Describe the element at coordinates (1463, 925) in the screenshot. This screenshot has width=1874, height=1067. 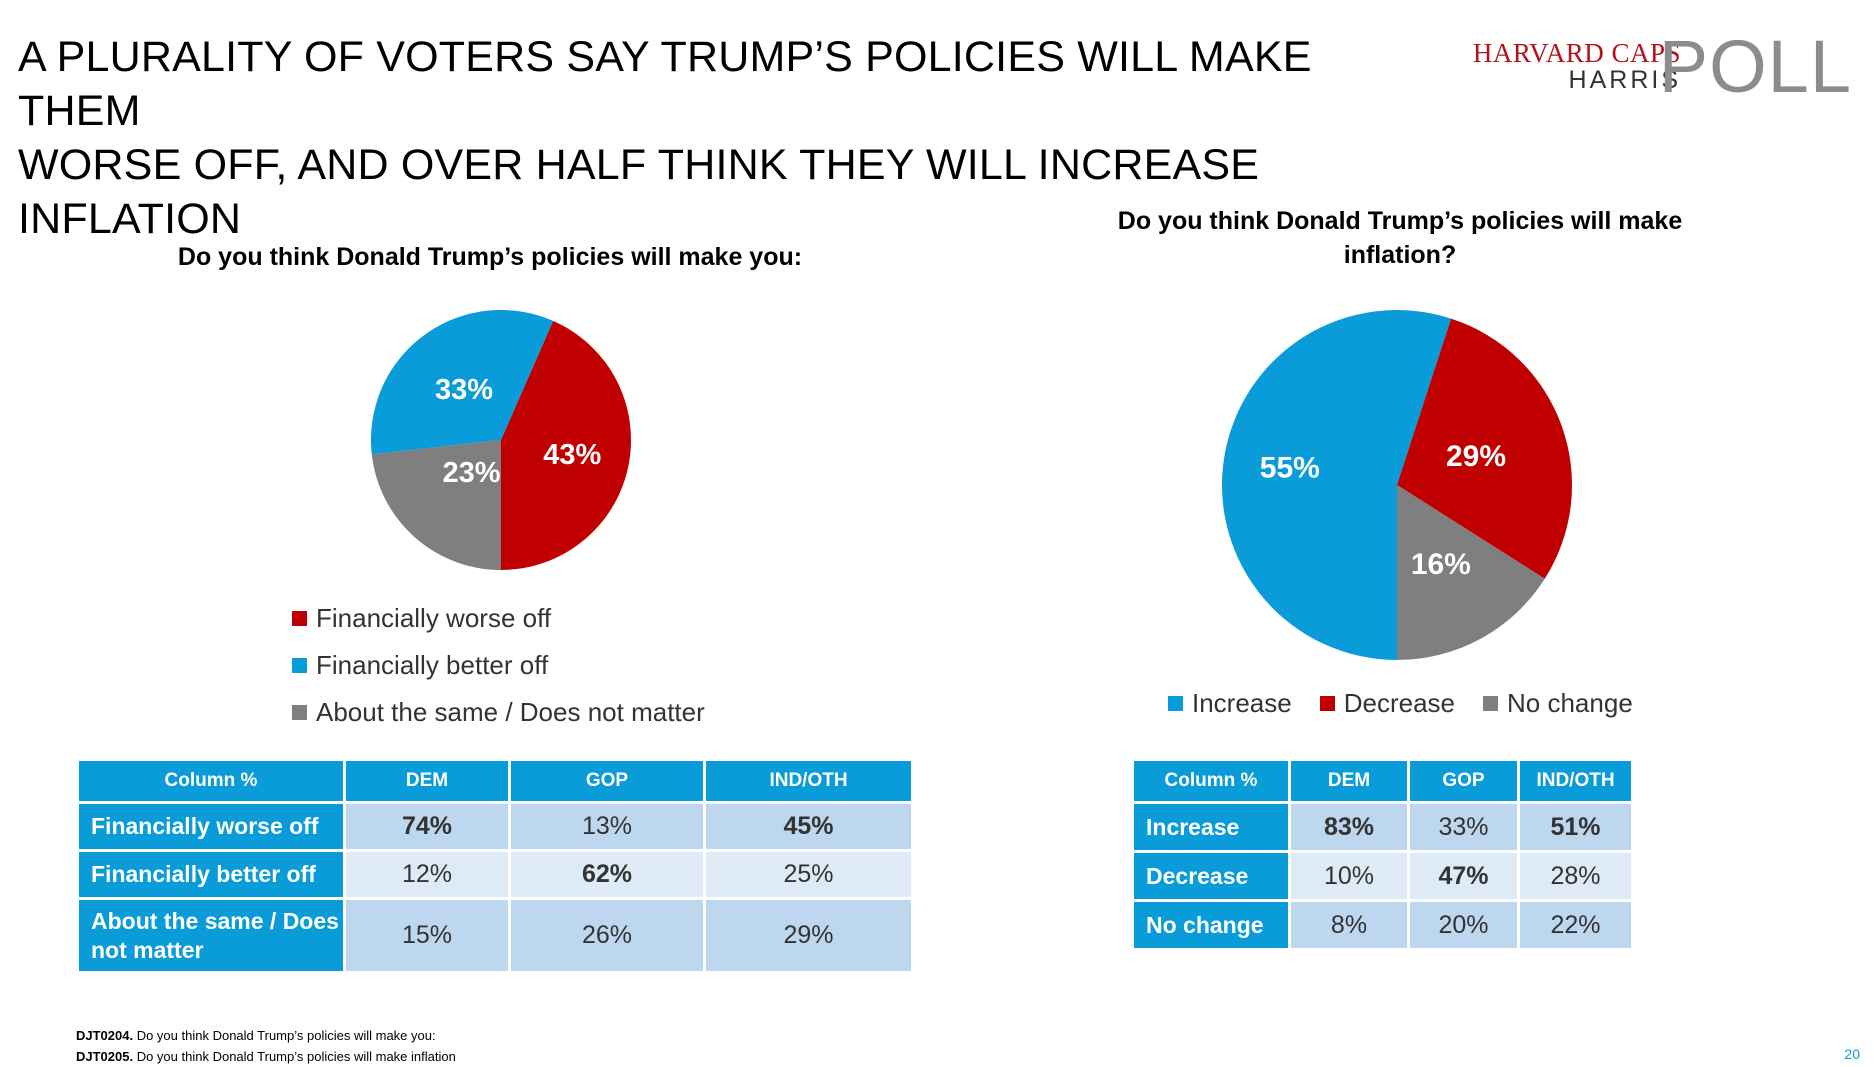
I see `table-cell: 20%` at that location.